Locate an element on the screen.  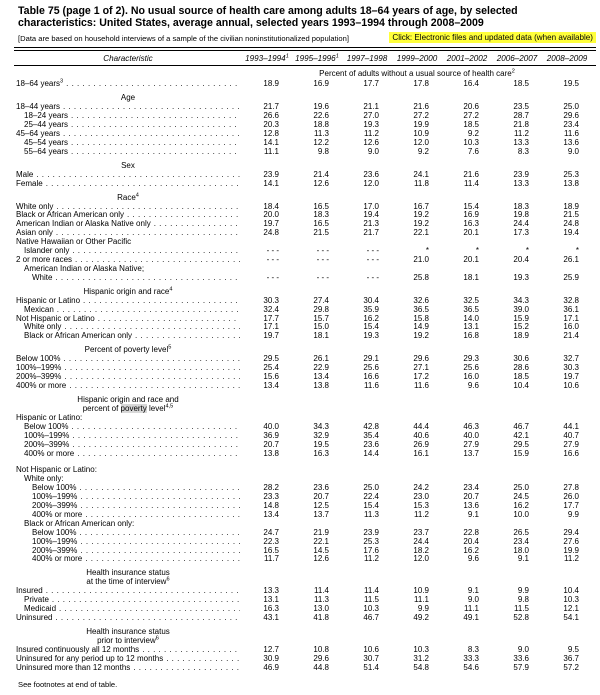
data-cell: 16.6 is located at coordinates (371, 377).